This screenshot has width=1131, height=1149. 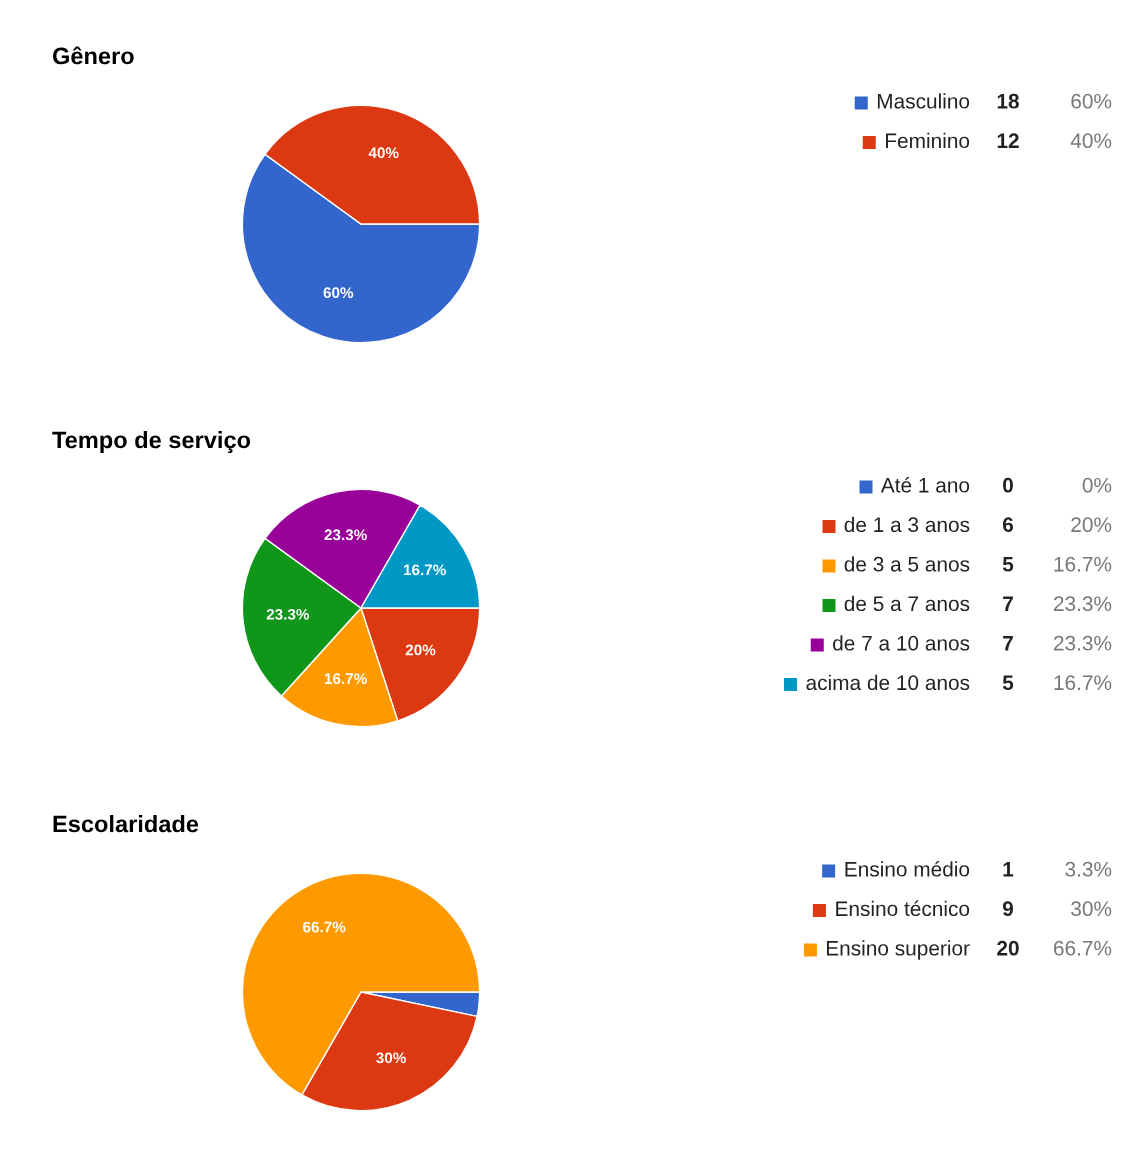 What do you see at coordinates (907, 869) in the screenshot?
I see `legend-label: Ensino médio` at bounding box center [907, 869].